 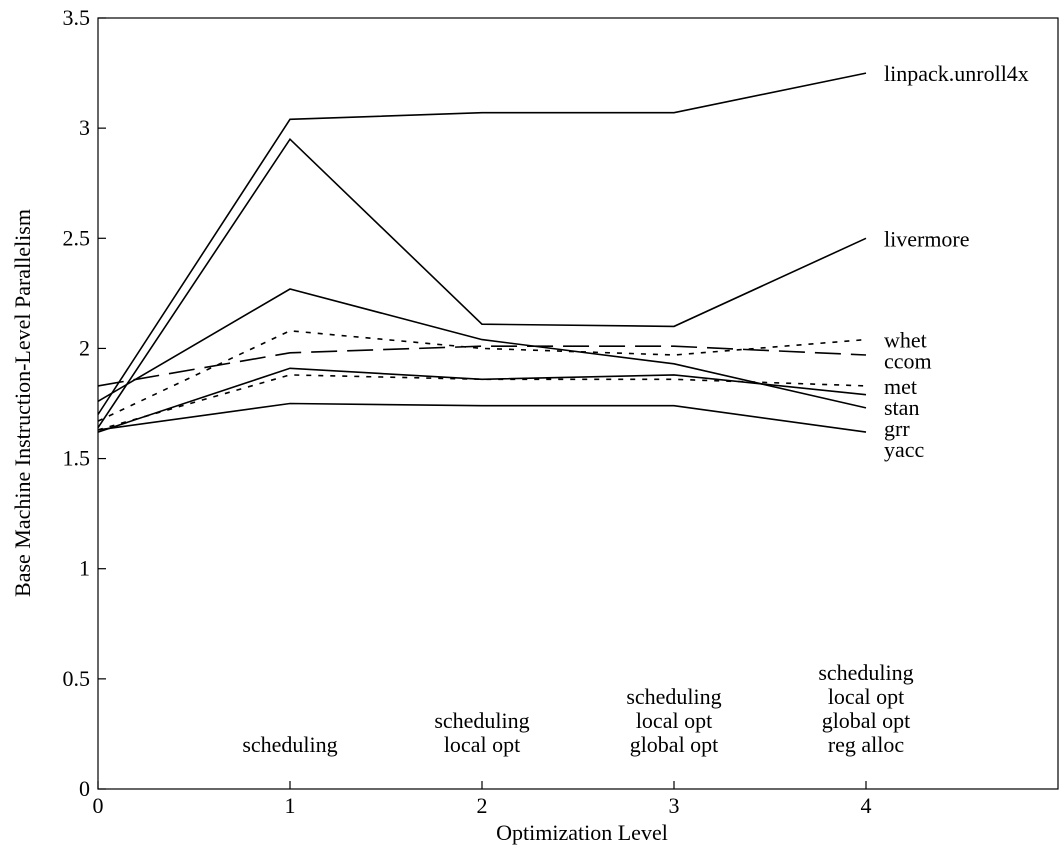 I want to click on annotation-line: reg alloc, so click(x=866, y=744).